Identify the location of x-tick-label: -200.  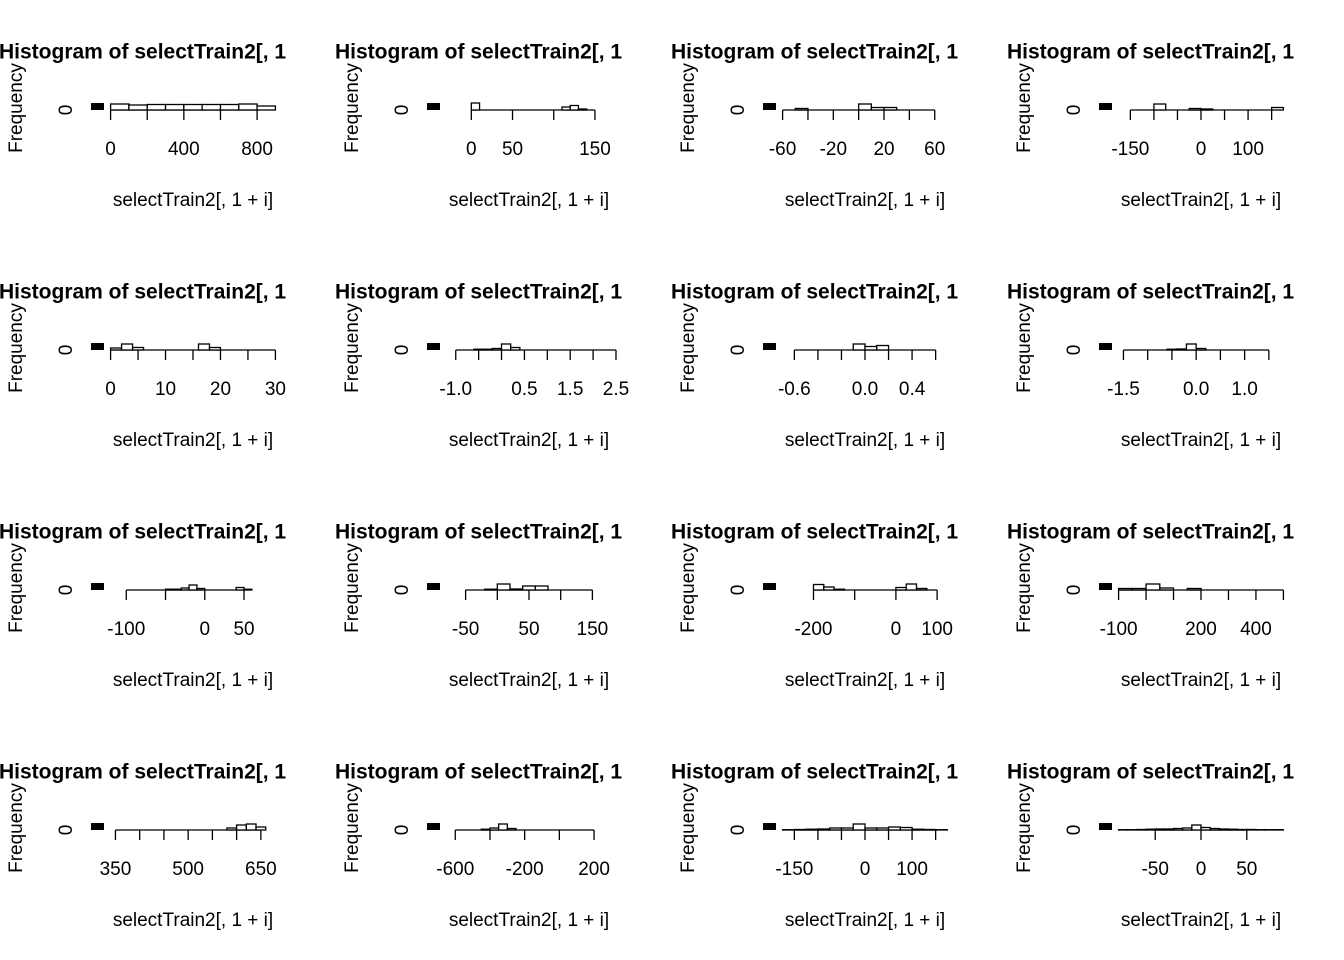
(813, 629).